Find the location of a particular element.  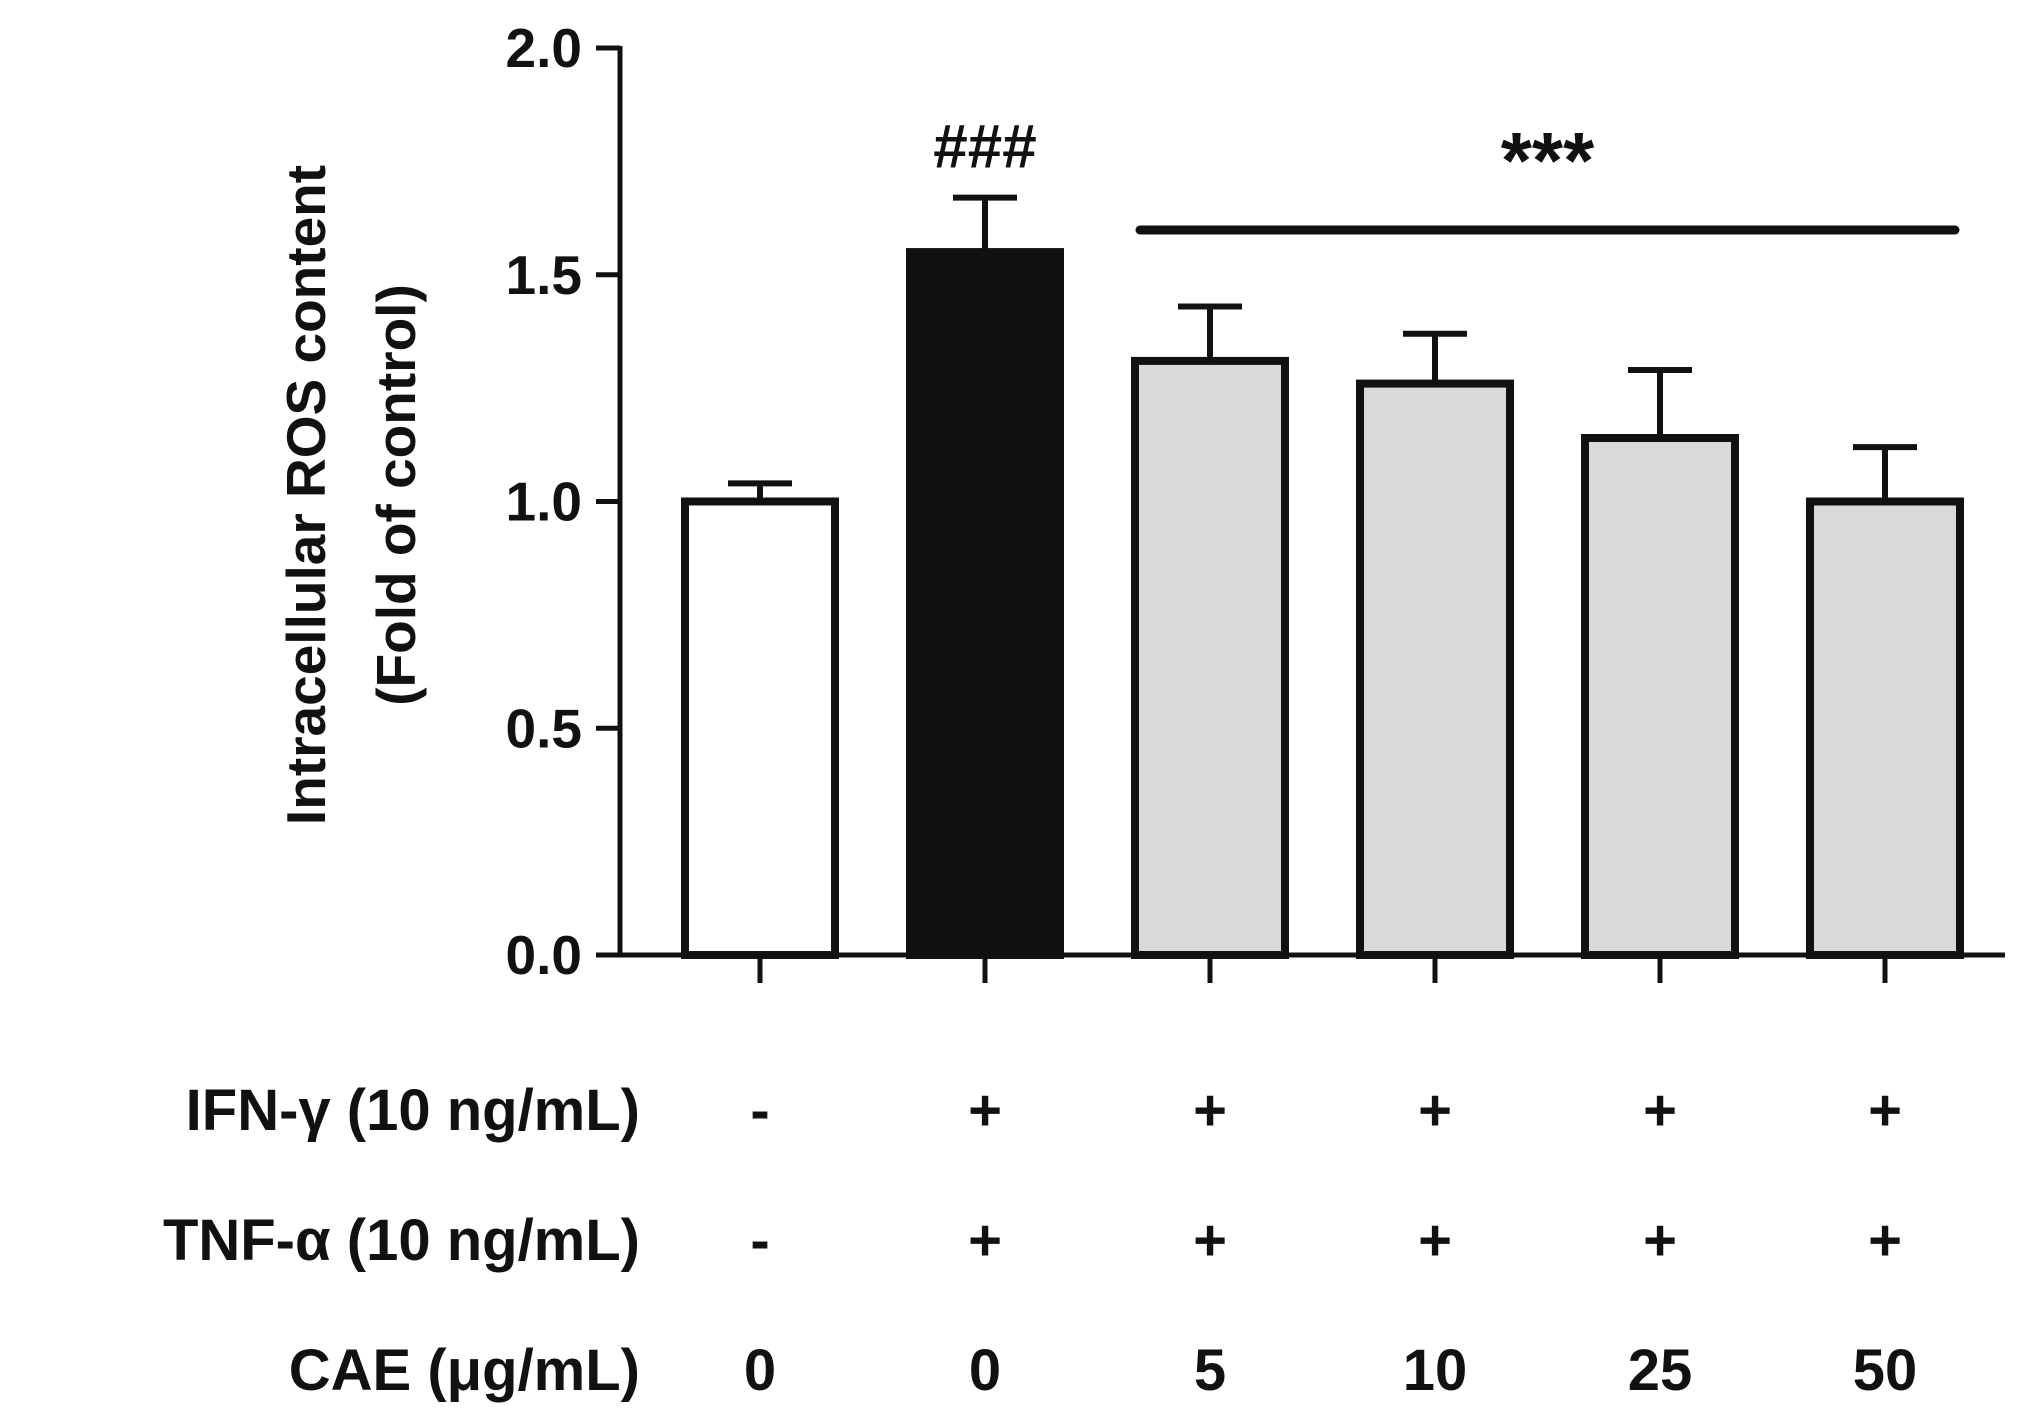

y-axis-label-line-2: (Fold of control) is located at coordinates (396, 495).